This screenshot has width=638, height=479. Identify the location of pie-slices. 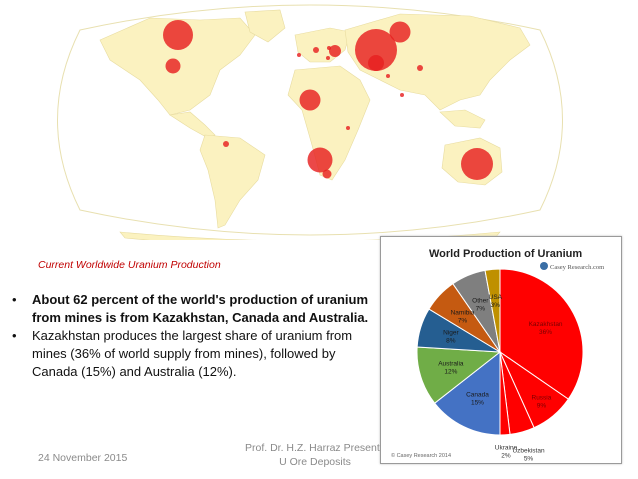
(500, 352).